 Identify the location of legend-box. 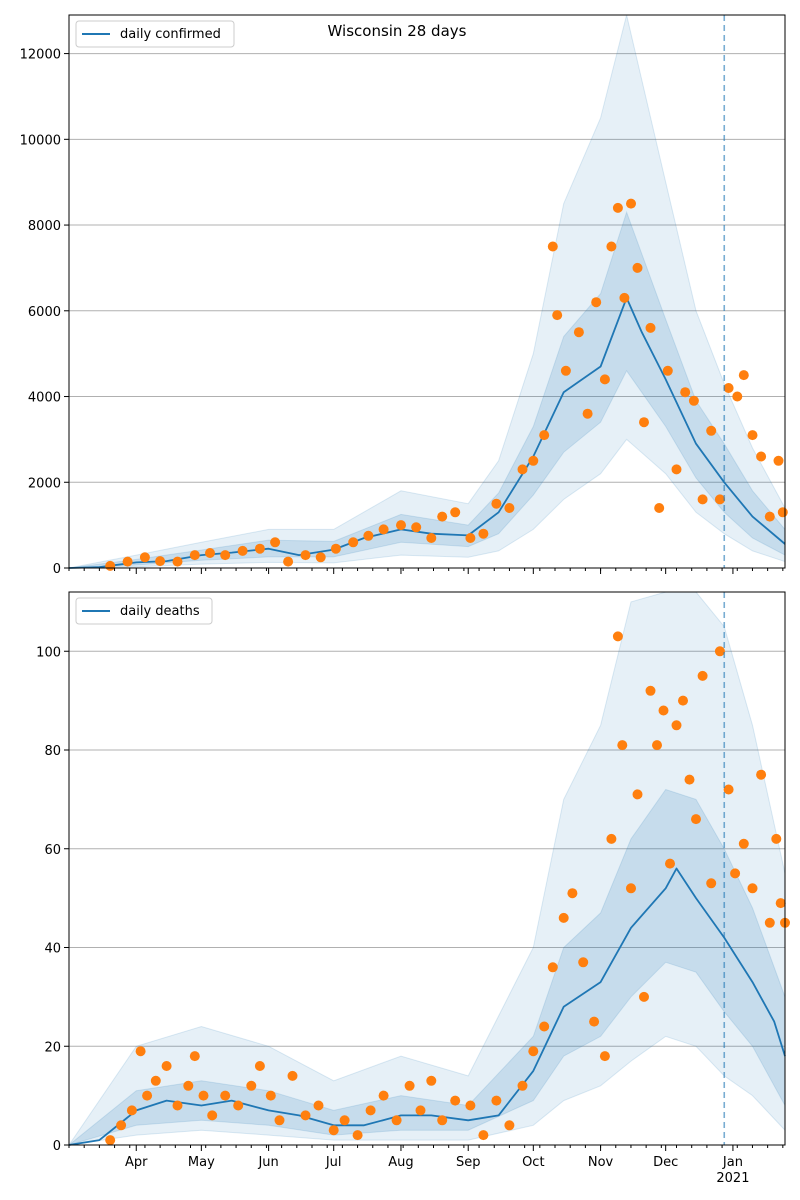
(144, 611).